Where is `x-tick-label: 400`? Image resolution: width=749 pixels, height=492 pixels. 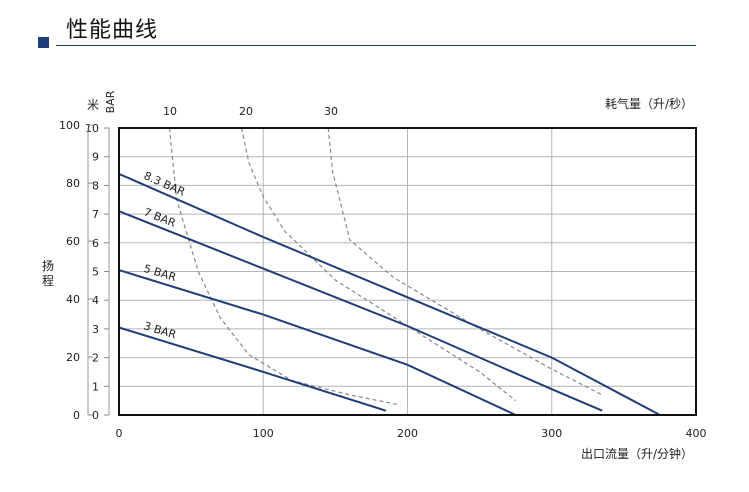
x-tick-label: 400 is located at coordinates (696, 433).